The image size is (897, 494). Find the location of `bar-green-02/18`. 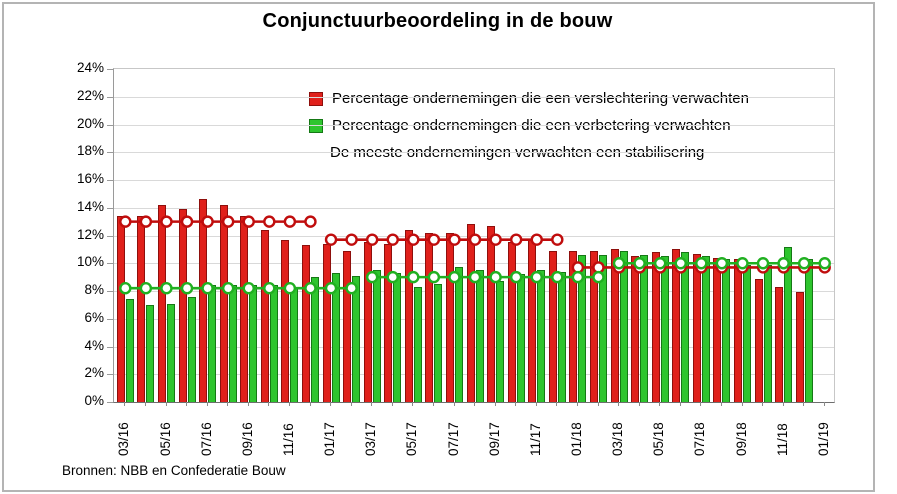

bar-green-02/18 is located at coordinates (603, 328).